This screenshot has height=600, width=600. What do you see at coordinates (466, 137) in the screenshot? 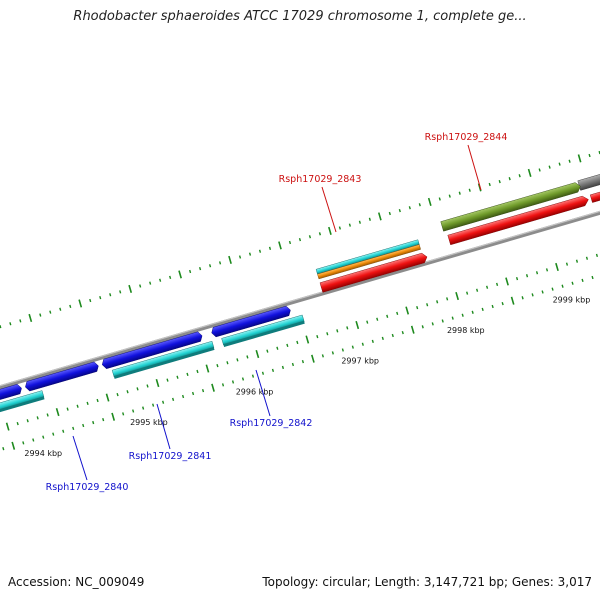
I see `gene-label-2844: Rsph17029_2844` at bounding box center [466, 137].